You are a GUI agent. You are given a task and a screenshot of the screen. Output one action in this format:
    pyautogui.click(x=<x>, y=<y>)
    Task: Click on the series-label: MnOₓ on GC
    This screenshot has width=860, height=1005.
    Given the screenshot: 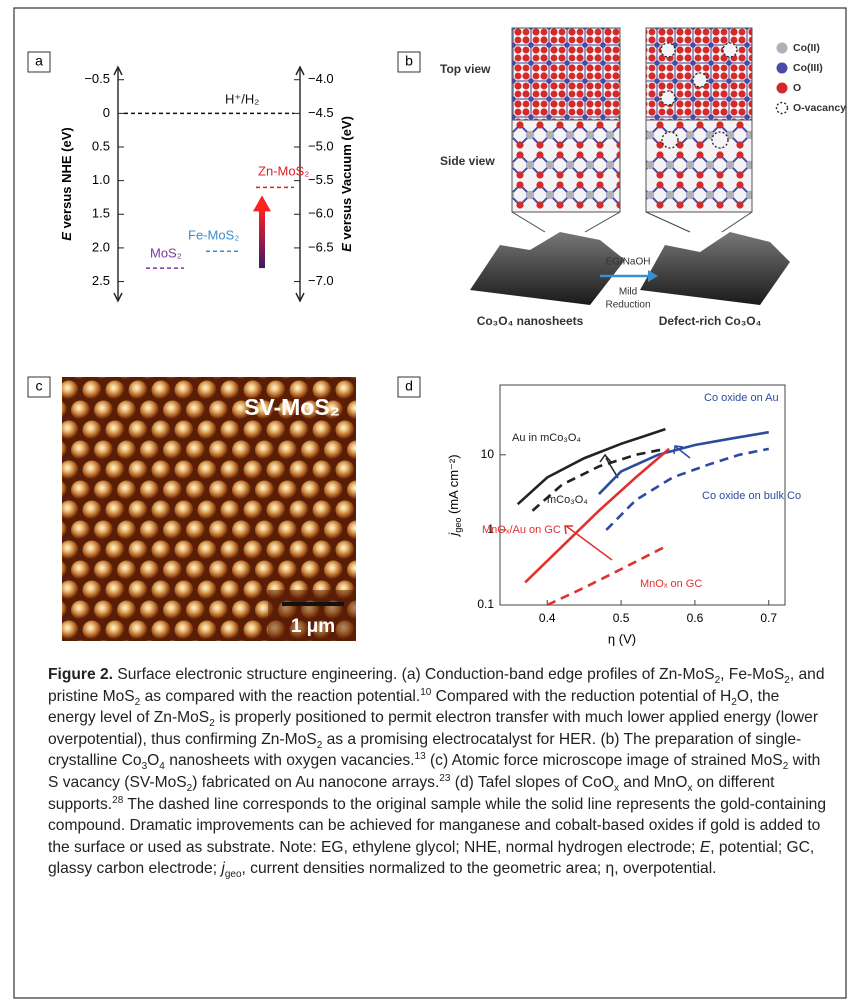 What is the action you would take?
    pyautogui.click(x=671, y=584)
    